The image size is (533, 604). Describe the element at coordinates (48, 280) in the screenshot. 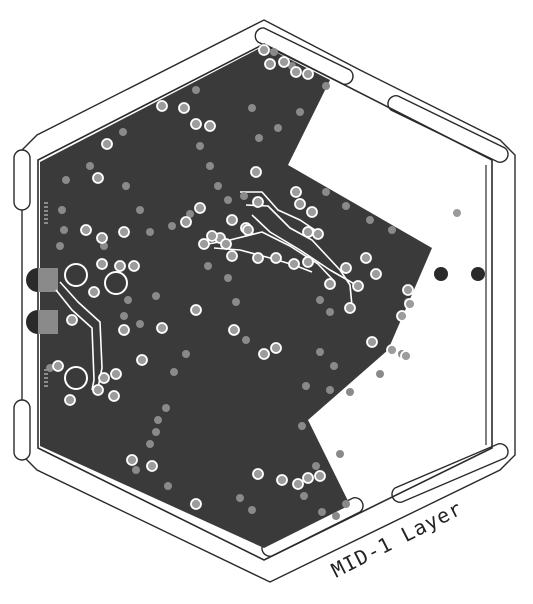

I see `left-mount-pad-top` at that location.